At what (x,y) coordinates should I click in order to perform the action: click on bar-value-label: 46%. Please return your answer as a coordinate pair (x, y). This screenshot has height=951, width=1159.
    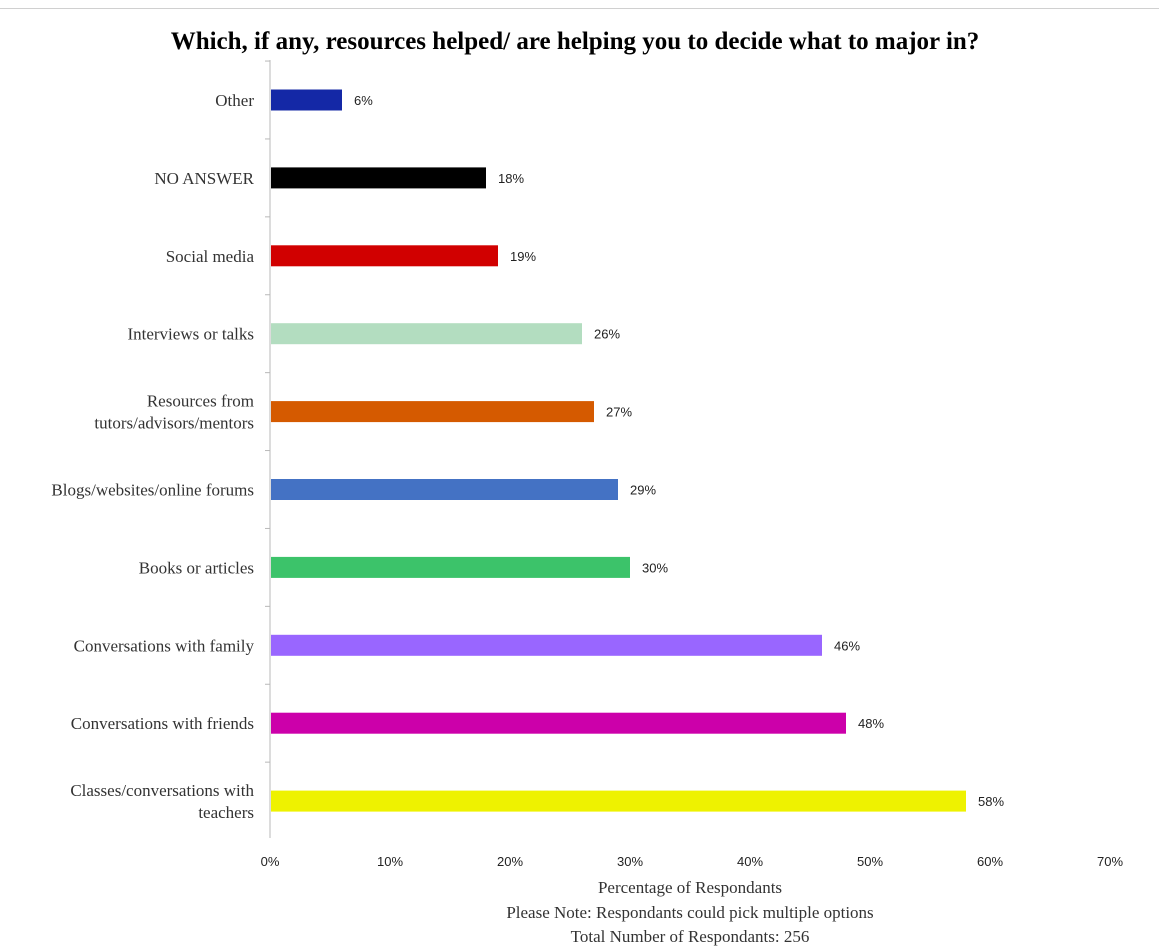
    Looking at the image, I should click on (847, 645).